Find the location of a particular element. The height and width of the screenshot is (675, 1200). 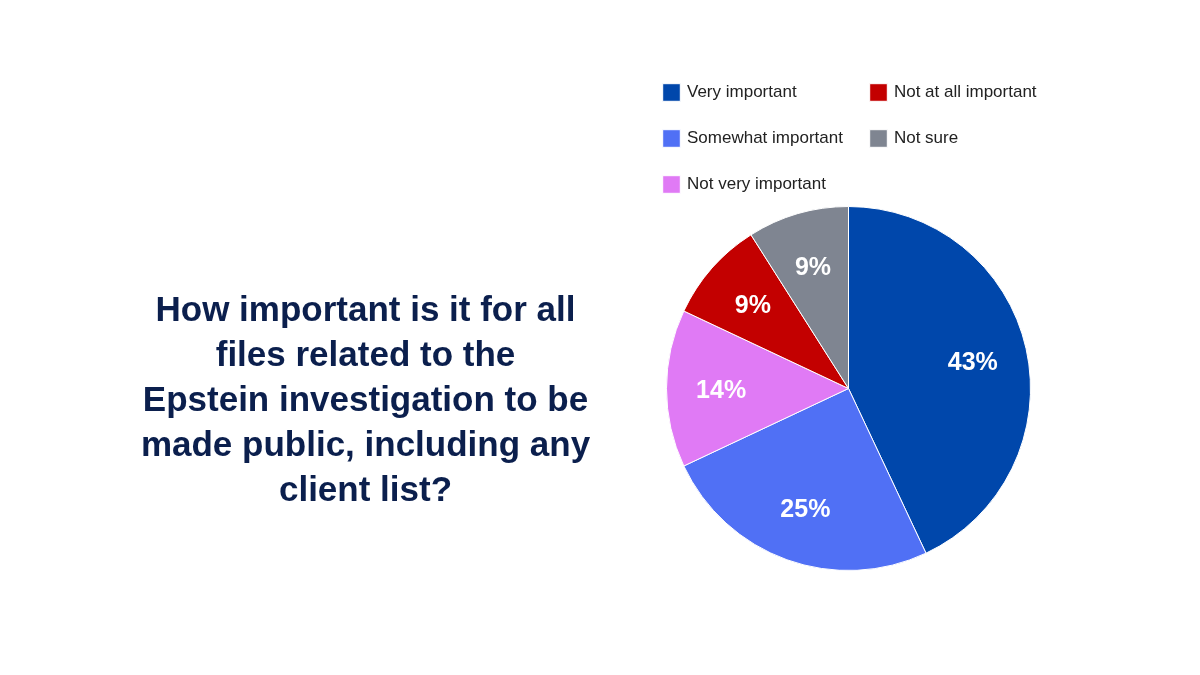

legend-label: Not very important is located at coordinates (756, 184).